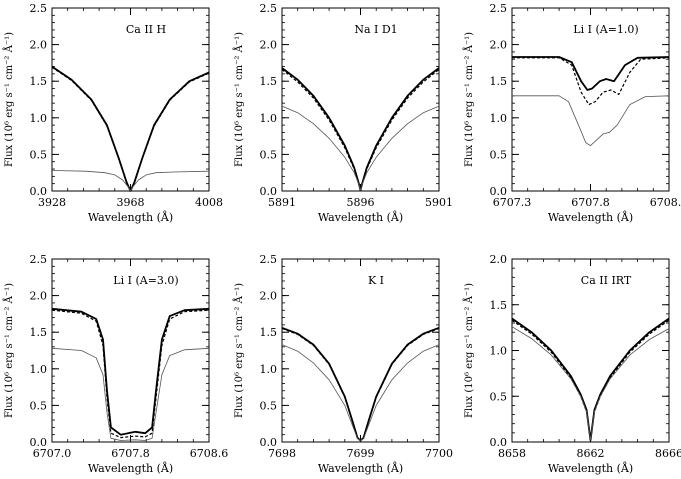 This screenshot has width=681, height=479. I want to click on x-tick-label: 3928, so click(52, 202).